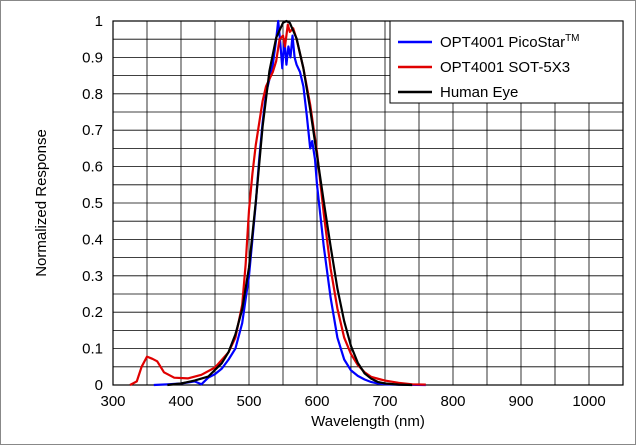  Describe the element at coordinates (316, 401) in the screenshot. I see `x-tick-label: 600` at that location.